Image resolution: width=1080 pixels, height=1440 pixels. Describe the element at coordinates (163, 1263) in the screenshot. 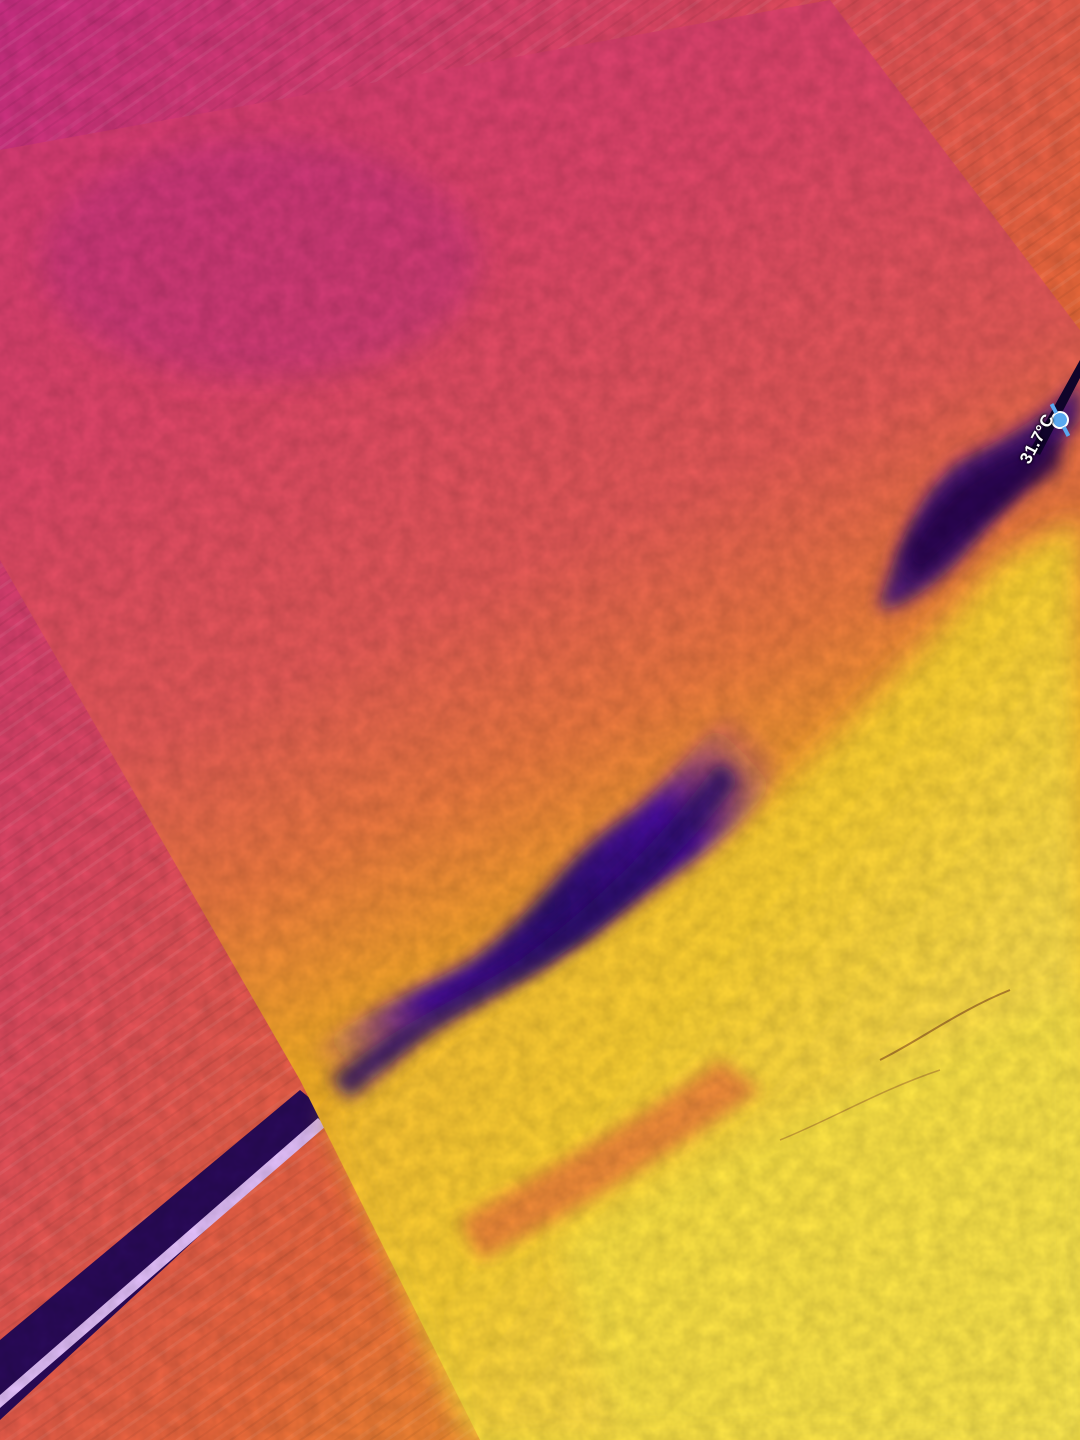

I see `edge-highlight-line` at that location.